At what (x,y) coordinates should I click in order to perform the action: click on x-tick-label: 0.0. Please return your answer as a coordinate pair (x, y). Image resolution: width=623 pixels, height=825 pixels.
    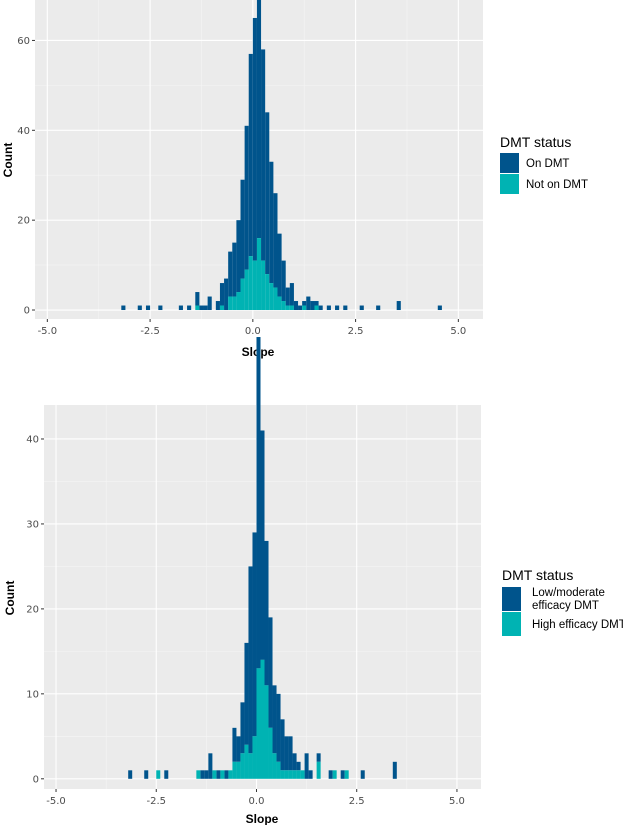
    Looking at the image, I should click on (257, 801).